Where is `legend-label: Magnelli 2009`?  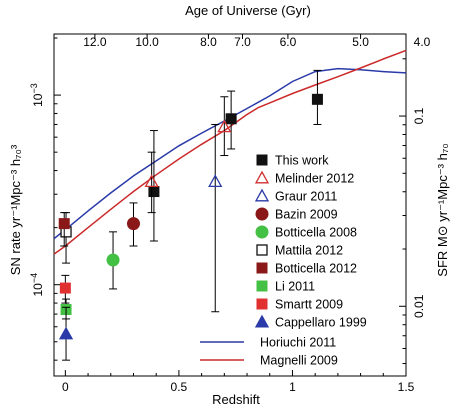 legend-label: Magnelli 2009 is located at coordinates (299, 361).